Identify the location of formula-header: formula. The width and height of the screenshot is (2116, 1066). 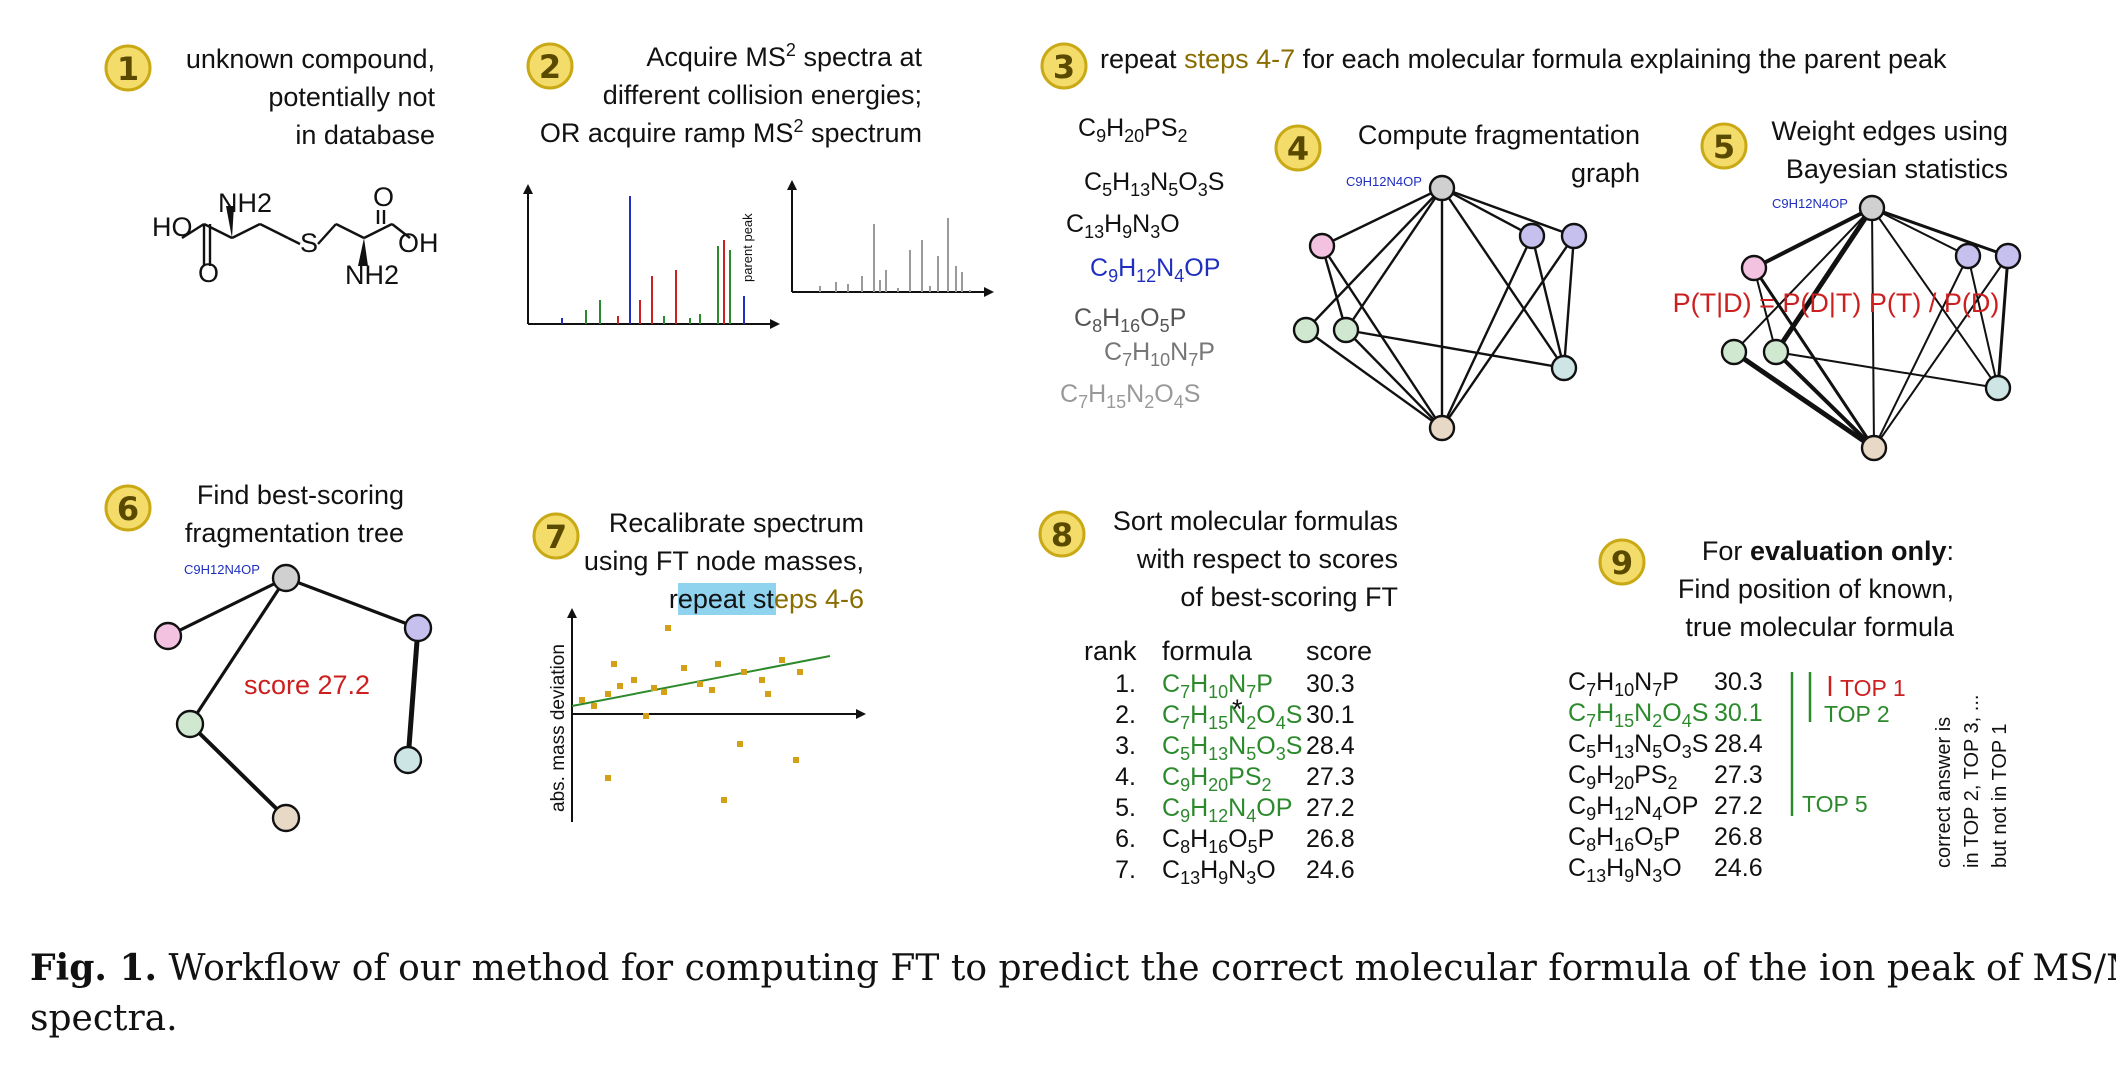
(1207, 651).